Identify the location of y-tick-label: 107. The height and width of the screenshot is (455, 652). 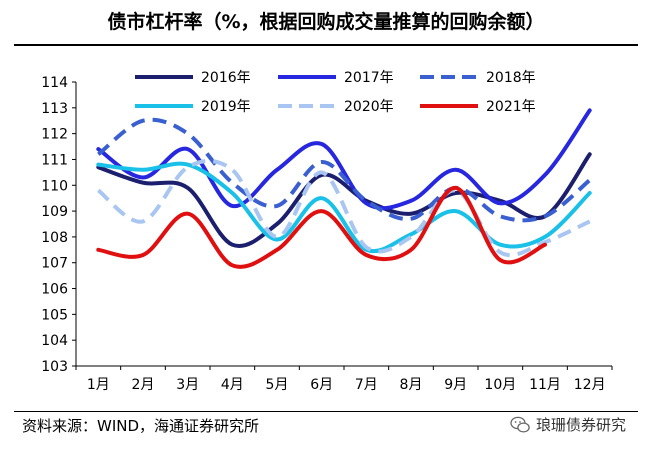
(54, 264).